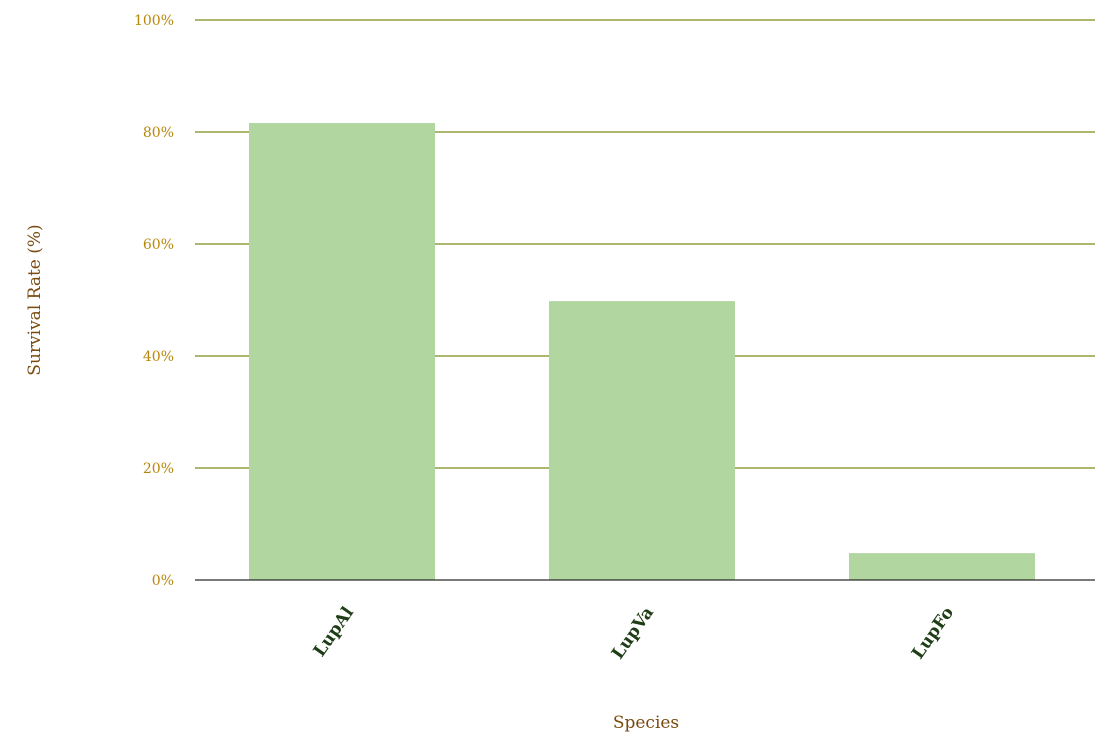  I want to click on y-tick-label-60: 60%, so click(158, 245).